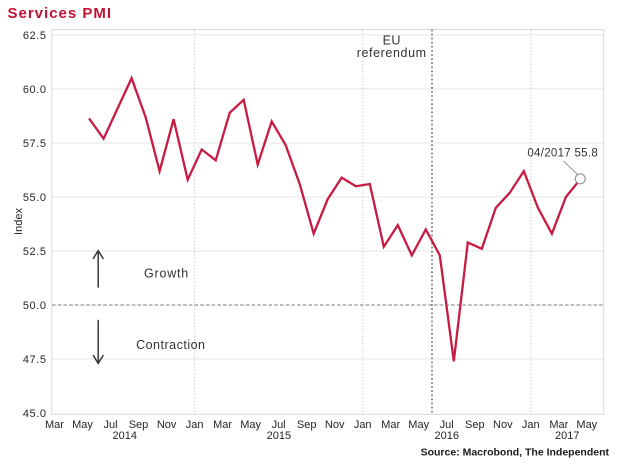 This screenshot has width=620, height=465. Describe the element at coordinates (19, 221) in the screenshot. I see `svg-text: Index` at that location.